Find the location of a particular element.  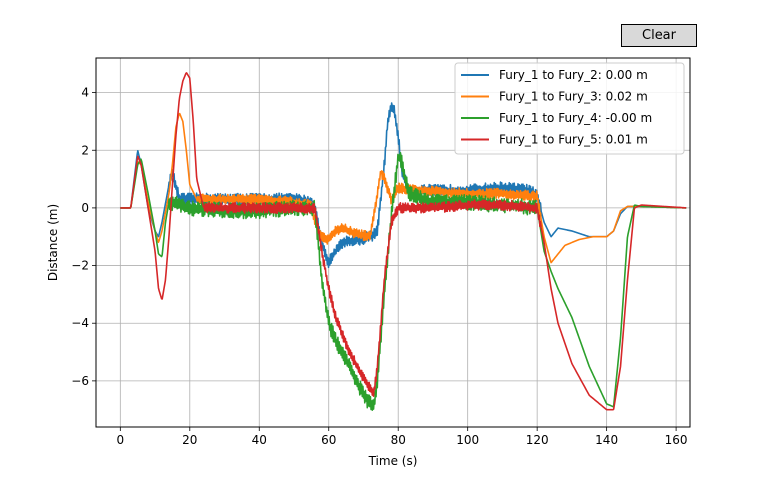

x-tick-label: 20 is located at coordinates (189, 440).